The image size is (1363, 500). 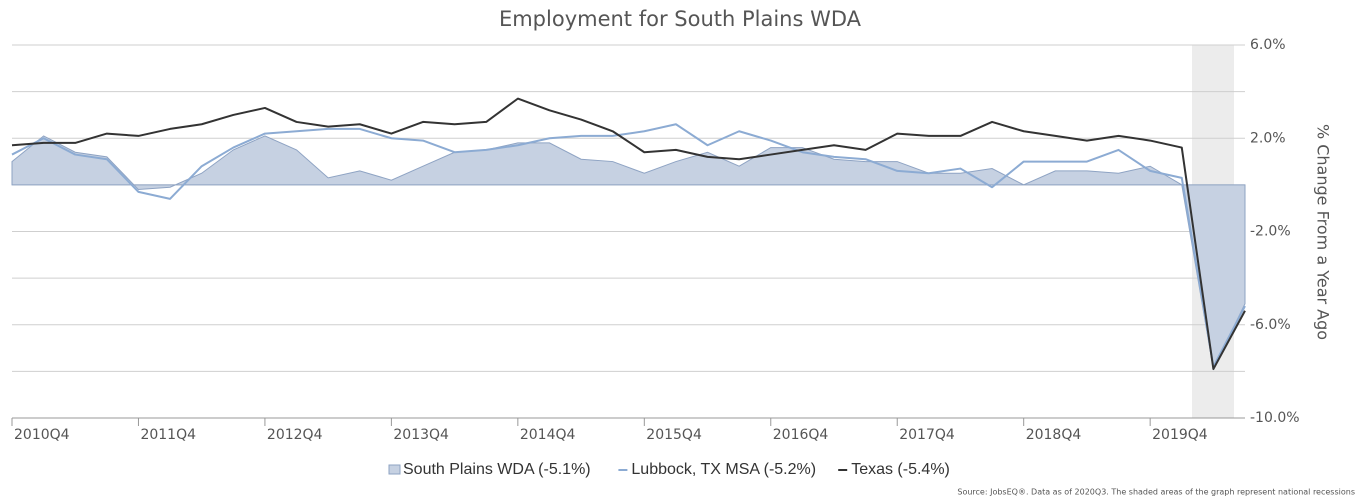 I want to click on chart-title: Employment for South Plains WDA, so click(x=680, y=19).